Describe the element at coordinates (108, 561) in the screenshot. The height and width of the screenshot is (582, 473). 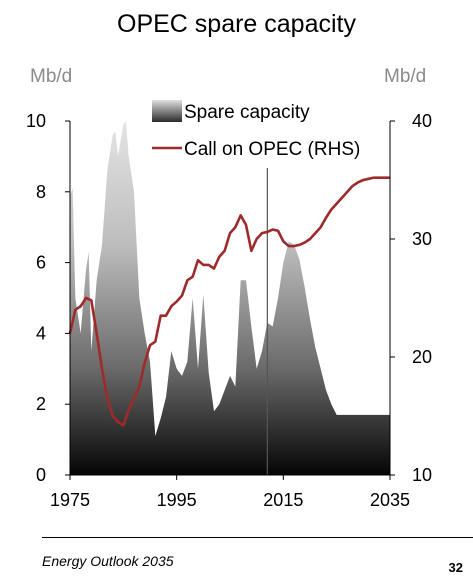
I see `footer-source: Energy Outlook 2035` at that location.